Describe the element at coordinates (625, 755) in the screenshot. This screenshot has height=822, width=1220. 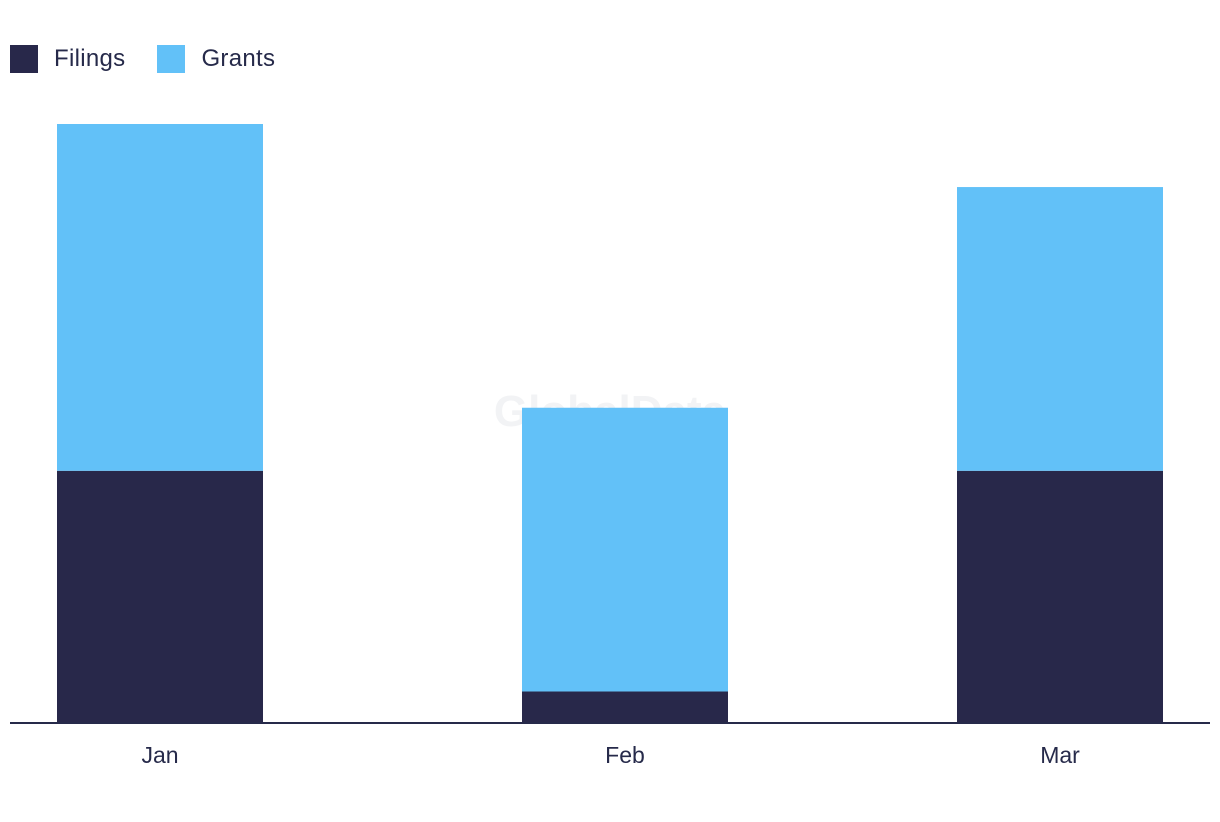
I see `x-tick-label-feb: Feb` at that location.